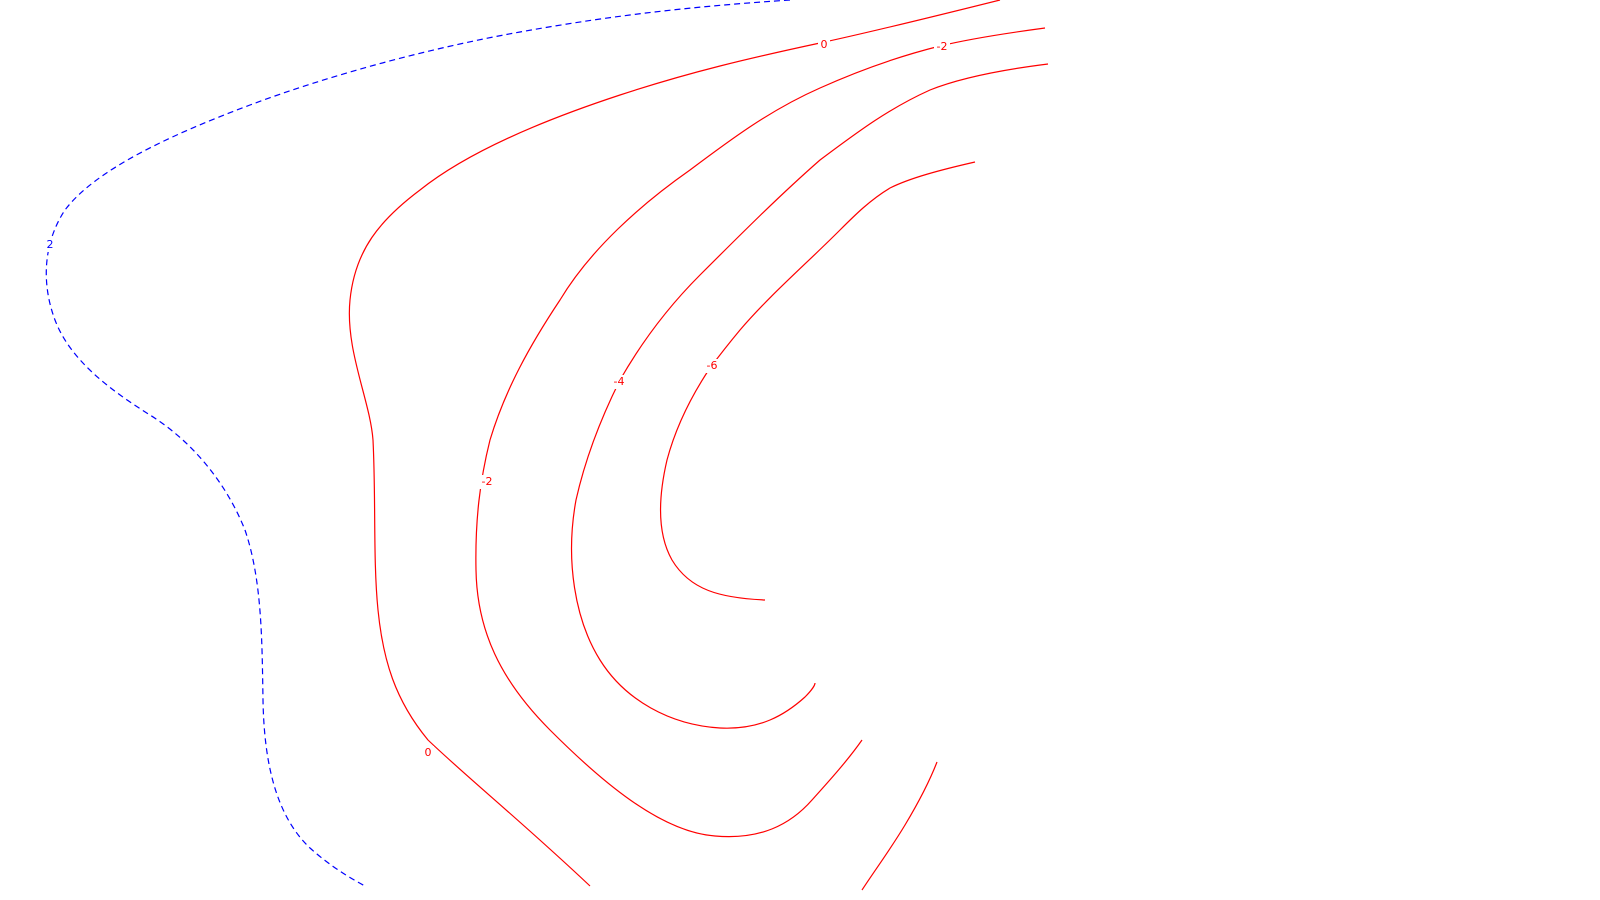 The width and height of the screenshot is (1600, 900). I want to click on svg-text: 2, so click(50, 244).